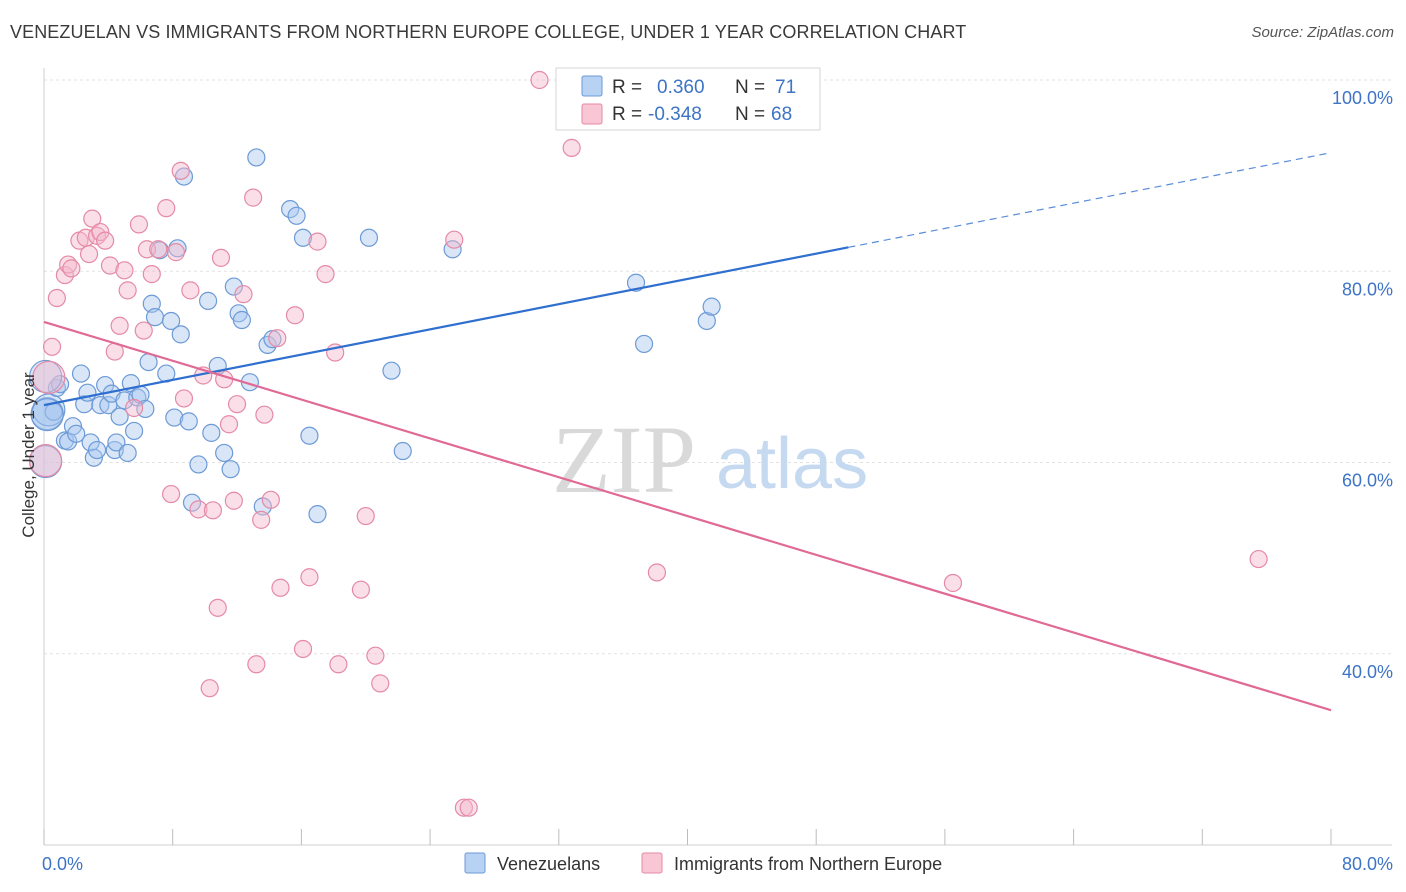 The width and height of the screenshot is (1406, 892). I want to click on y-axis-label: College, Under 1 year, so click(28, 455).